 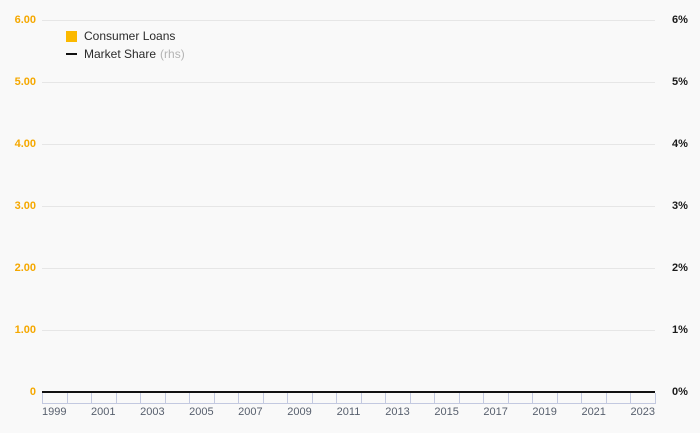 What do you see at coordinates (686, 216) in the screenshot?
I see `right-axis: 6% 5% 4% 3% 2% 1% 0%` at bounding box center [686, 216].